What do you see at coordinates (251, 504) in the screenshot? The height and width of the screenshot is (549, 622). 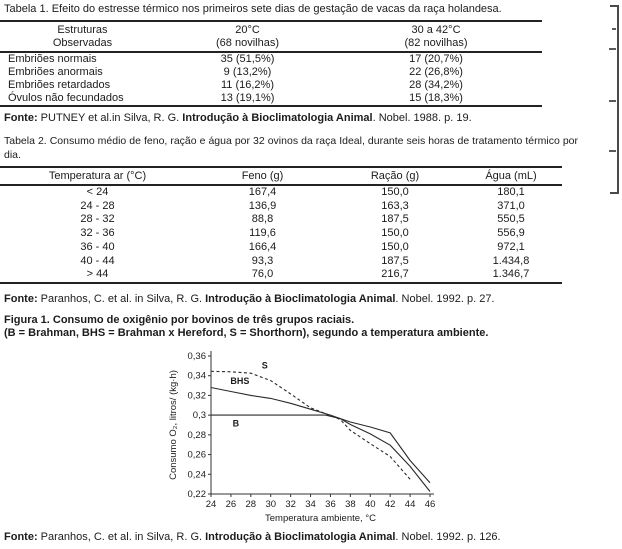 I see `x-tick-label: 28` at bounding box center [251, 504].